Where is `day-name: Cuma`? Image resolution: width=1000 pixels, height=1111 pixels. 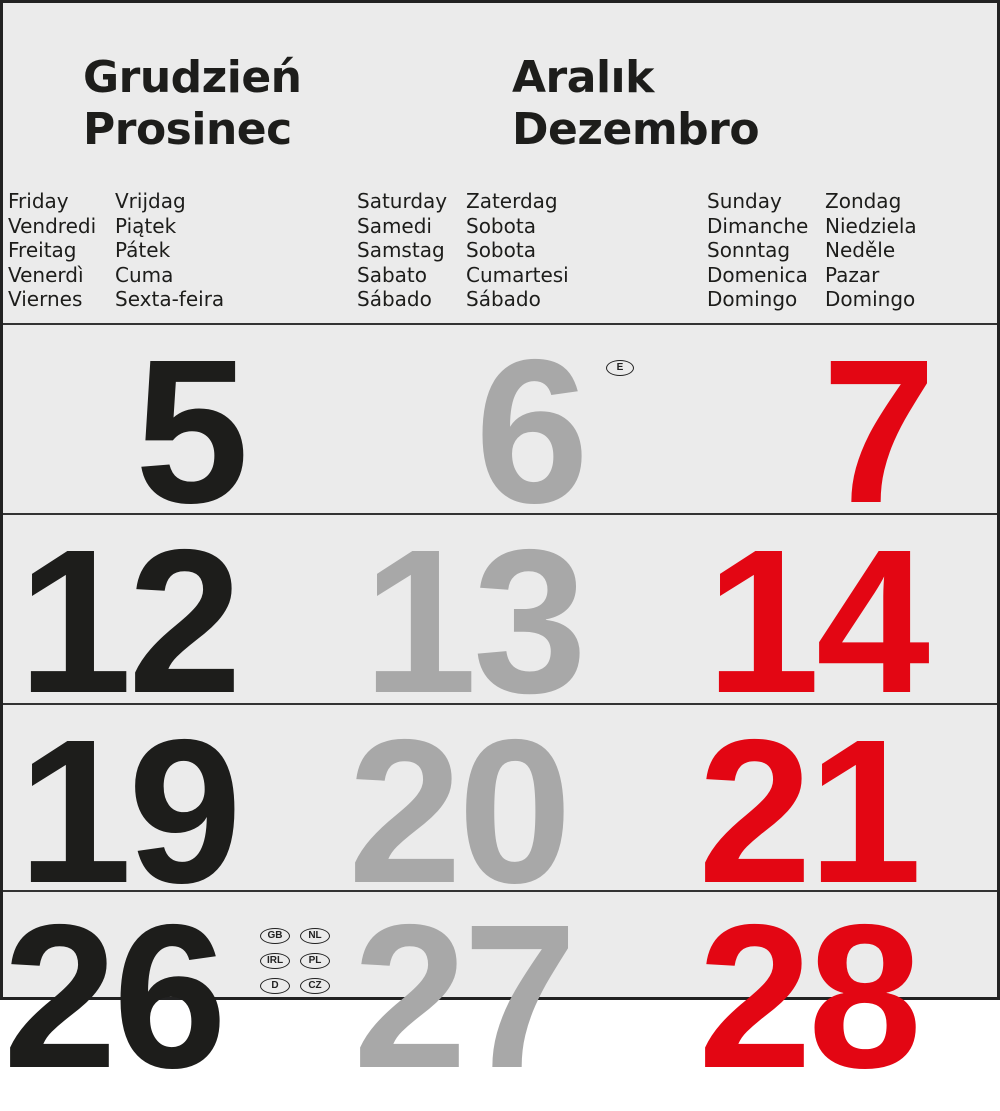 day-name: Cuma is located at coordinates (144, 274).